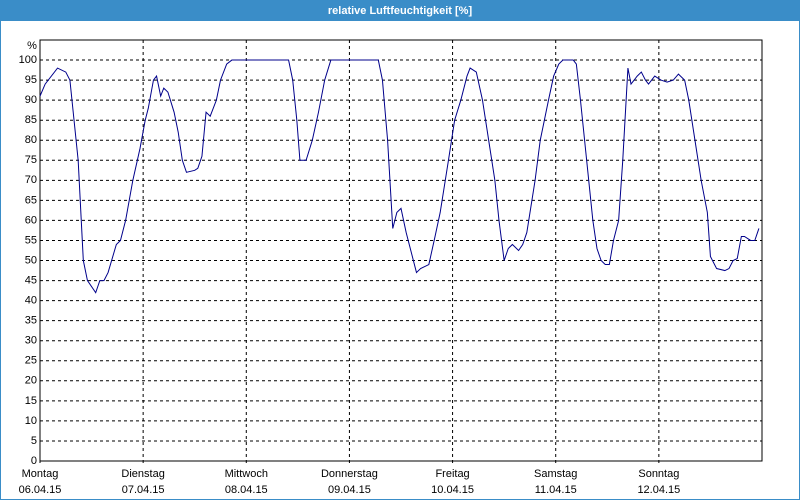 The width and height of the screenshot is (800, 500). What do you see at coordinates (31, 260) in the screenshot?
I see `y-tick-label: 50` at bounding box center [31, 260].